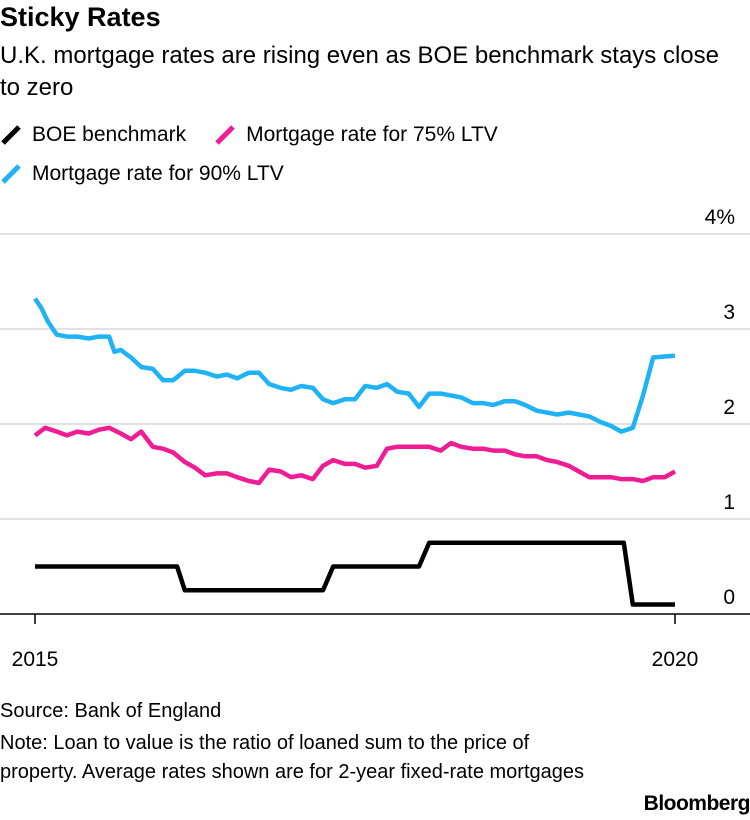 This screenshot has height=820, width=750. I want to click on source-note: Source: Bank of England, so click(111, 711).